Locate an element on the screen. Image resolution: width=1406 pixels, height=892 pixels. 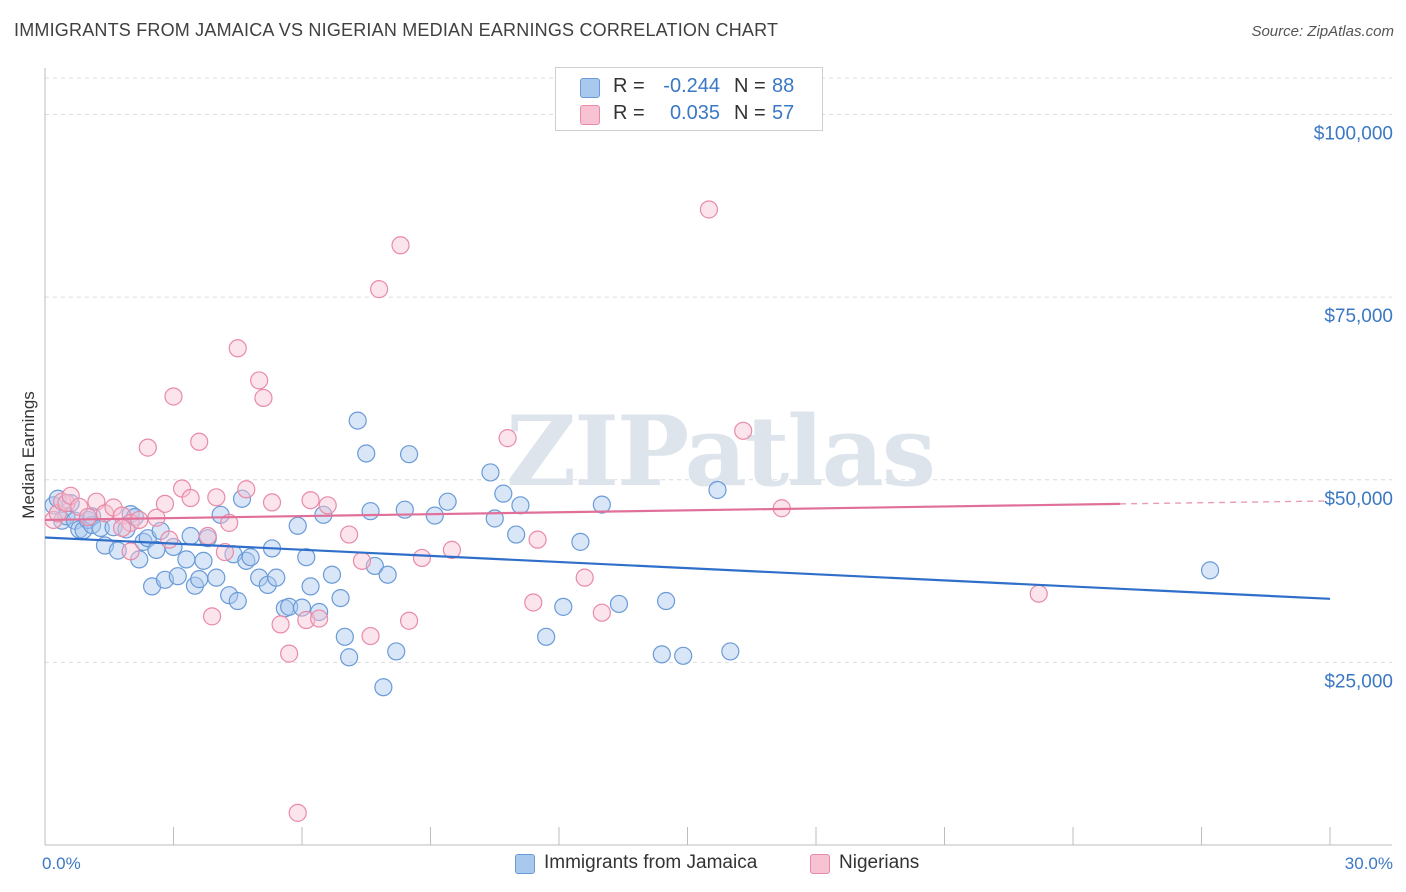
watermark: ZIPatlas is located at coordinates (720, 451).